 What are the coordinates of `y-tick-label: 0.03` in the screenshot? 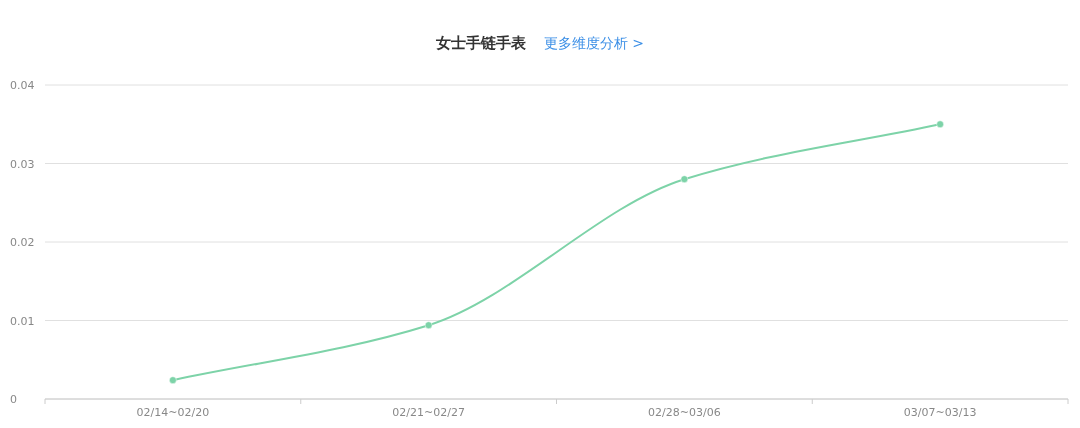 It's located at (22, 164).